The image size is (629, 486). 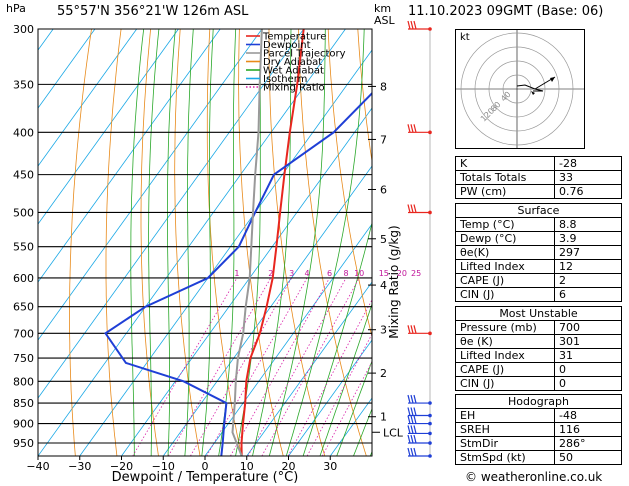 What do you see at coordinates (505, 327) in the screenshot?
I see `most-unstable-label: Pressure (mb)` at bounding box center [505, 327].